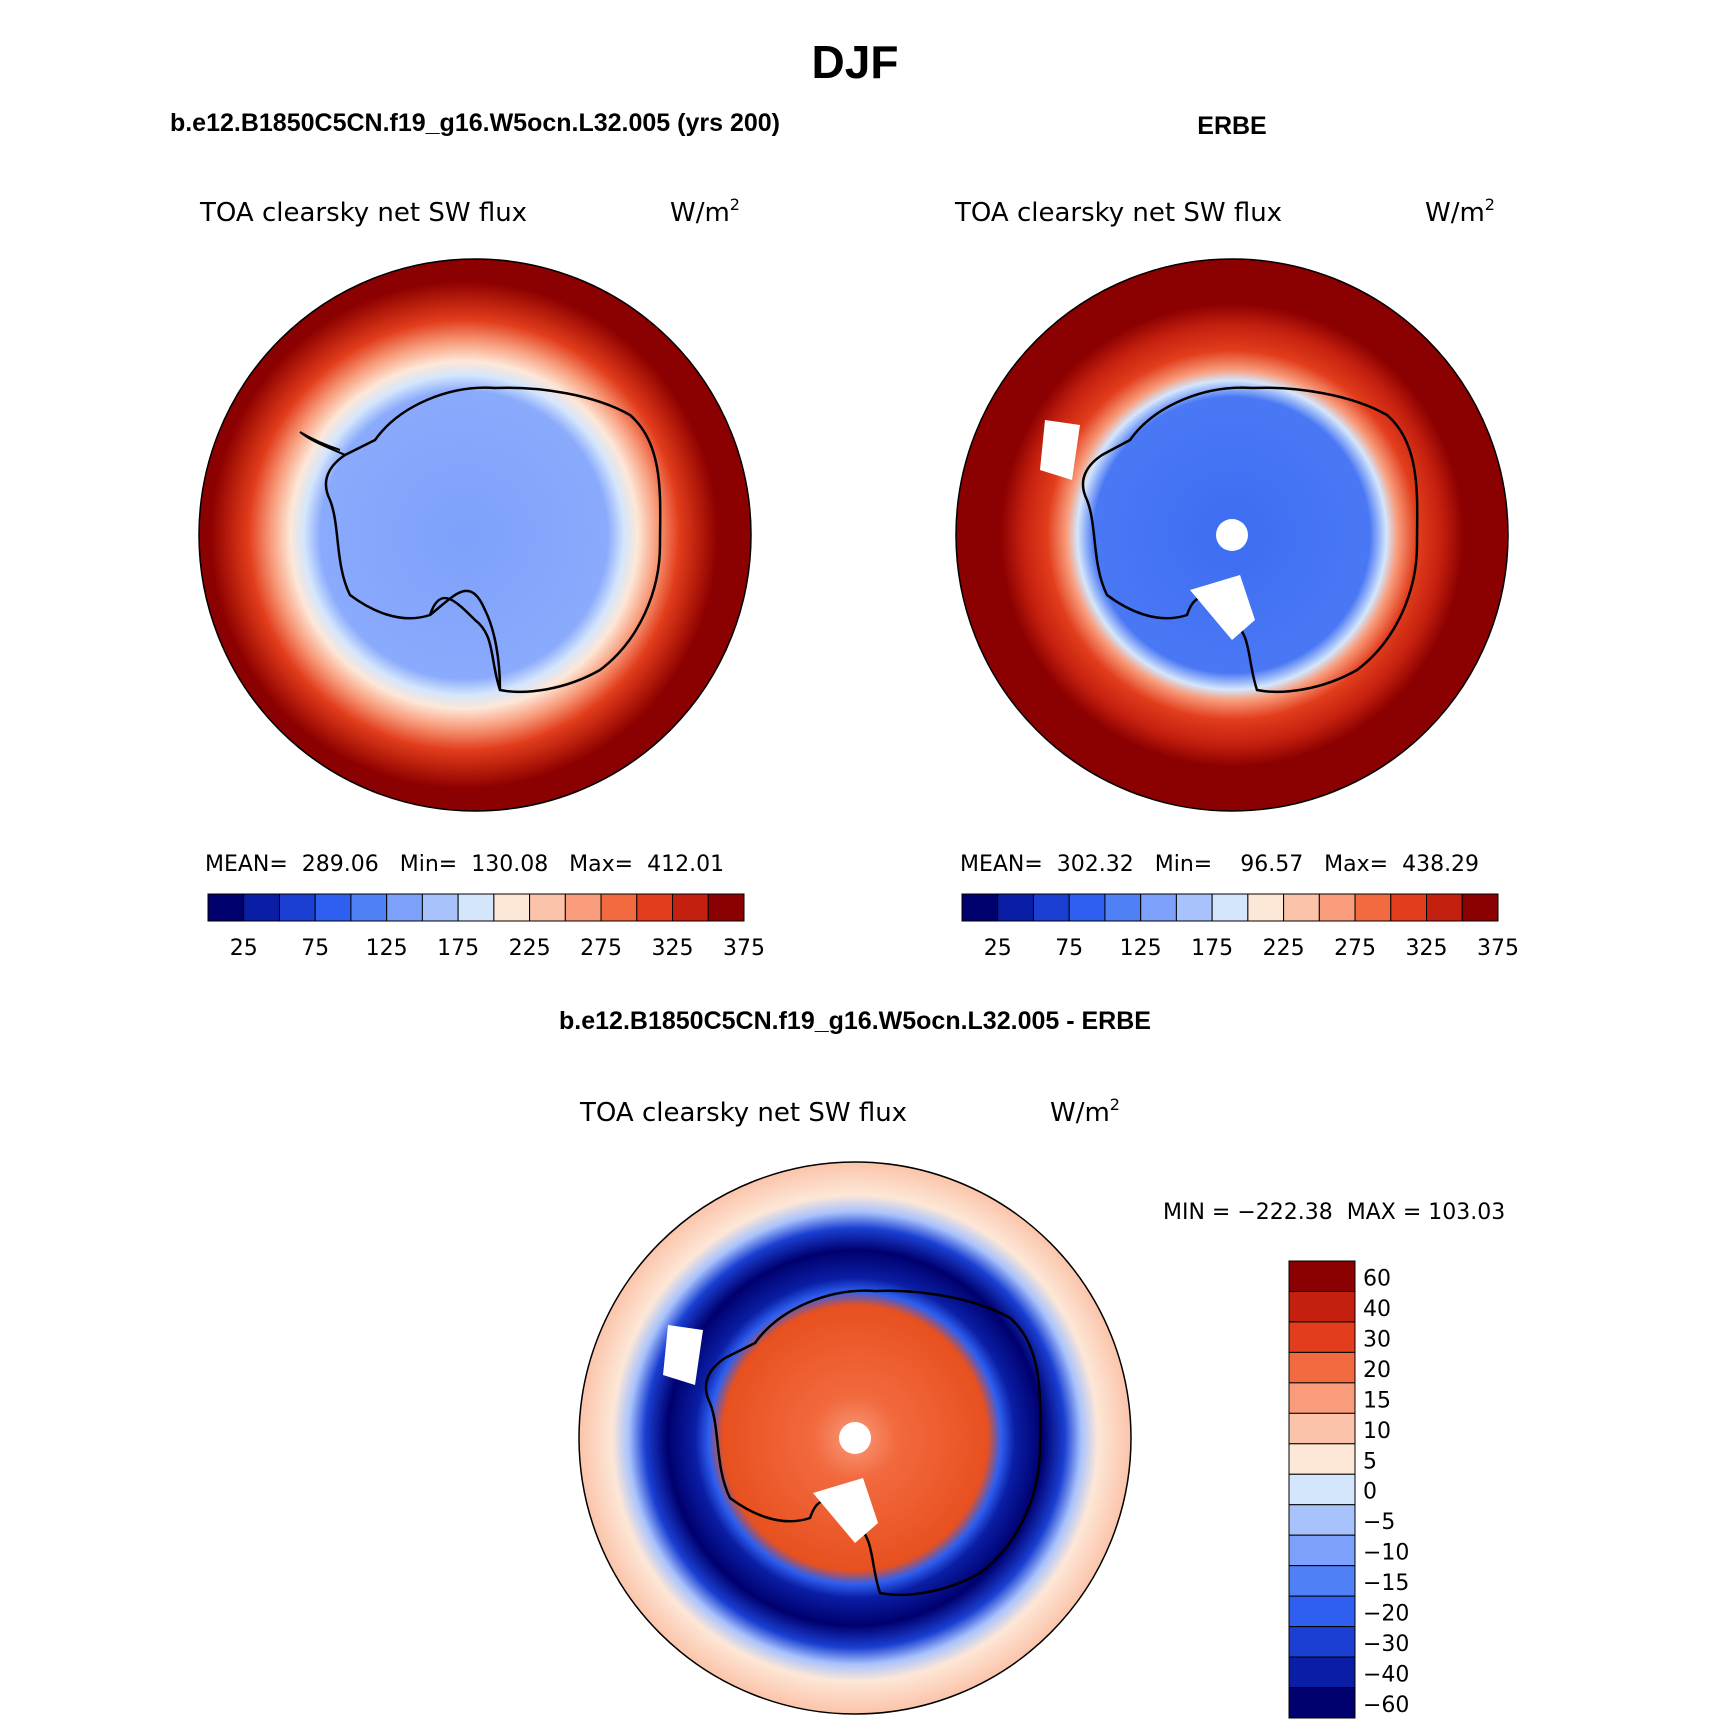  I want to click on diff-colorbar-label: −20, so click(1386, 1614).